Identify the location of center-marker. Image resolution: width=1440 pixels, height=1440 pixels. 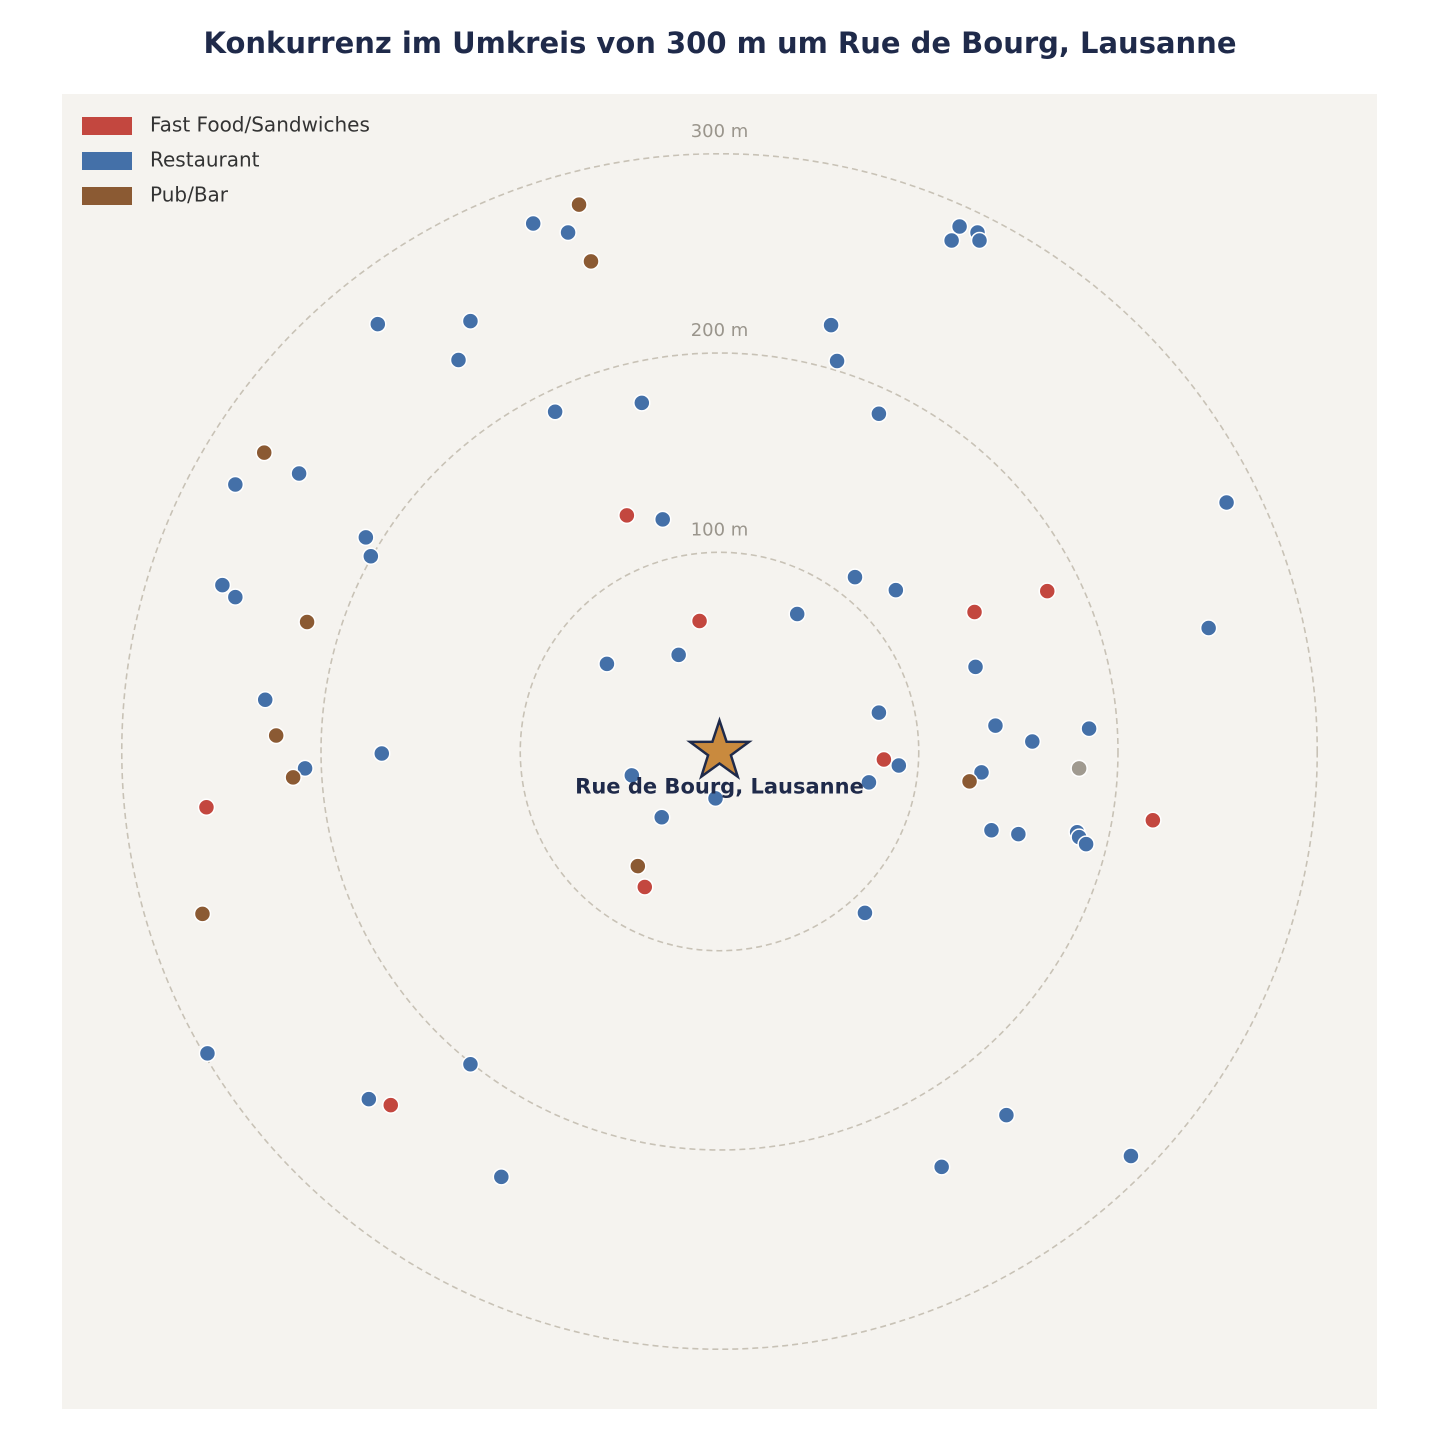
(719, 748).